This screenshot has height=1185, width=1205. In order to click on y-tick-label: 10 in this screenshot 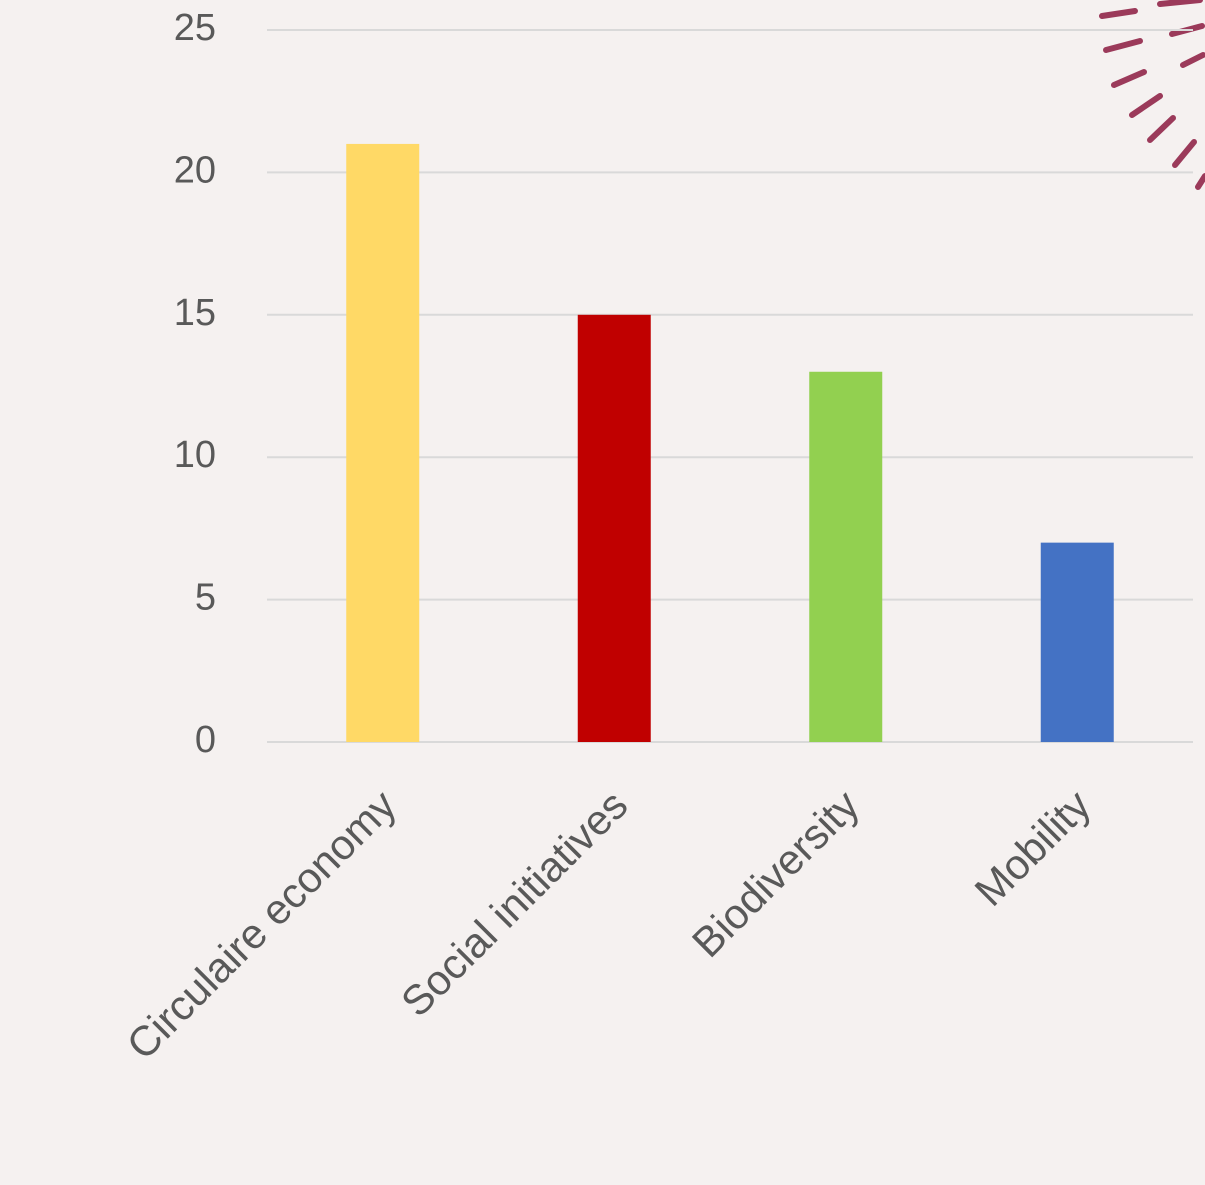, I will do `click(195, 455)`.